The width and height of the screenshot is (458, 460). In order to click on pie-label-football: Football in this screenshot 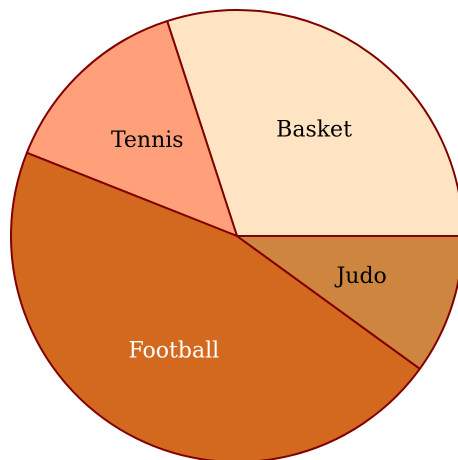, I will do `click(174, 350)`.